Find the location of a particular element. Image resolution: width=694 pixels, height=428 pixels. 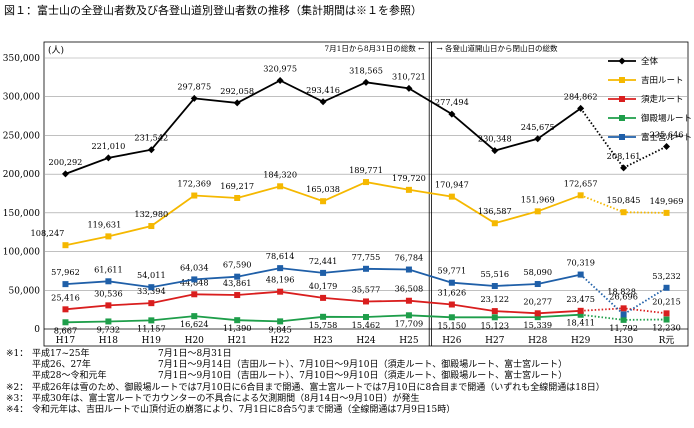

data-label: 184,320 is located at coordinates (280, 174).